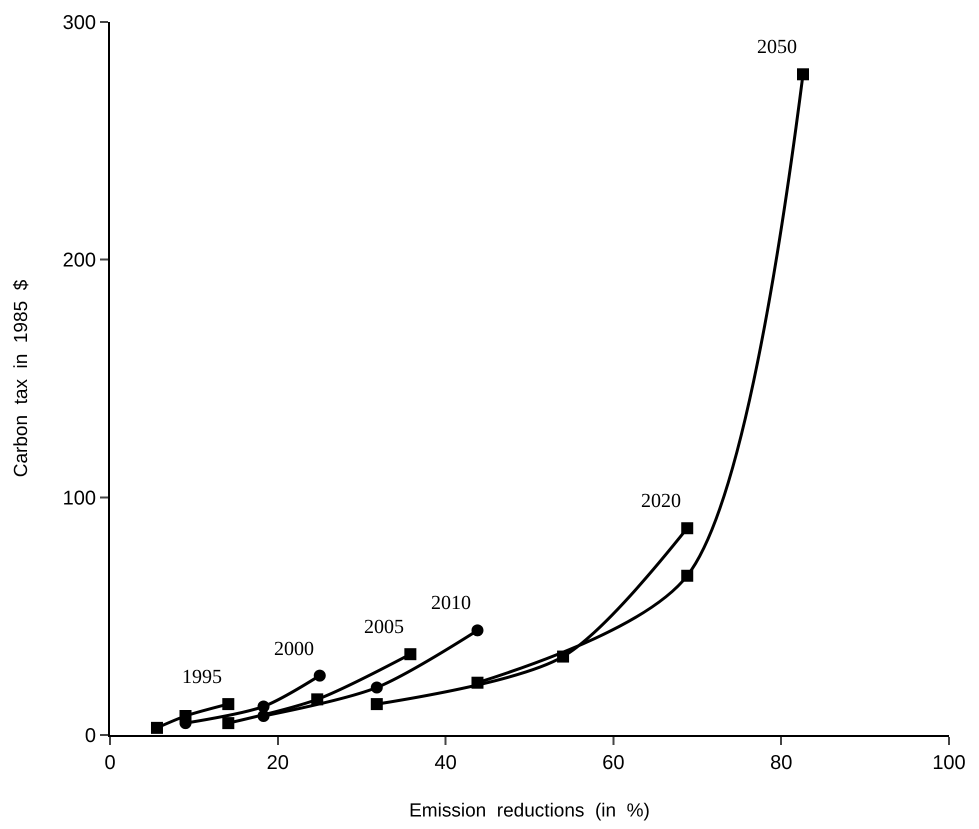 This screenshot has height=829, width=979. I want to click on series-label: 1995, so click(202, 677).